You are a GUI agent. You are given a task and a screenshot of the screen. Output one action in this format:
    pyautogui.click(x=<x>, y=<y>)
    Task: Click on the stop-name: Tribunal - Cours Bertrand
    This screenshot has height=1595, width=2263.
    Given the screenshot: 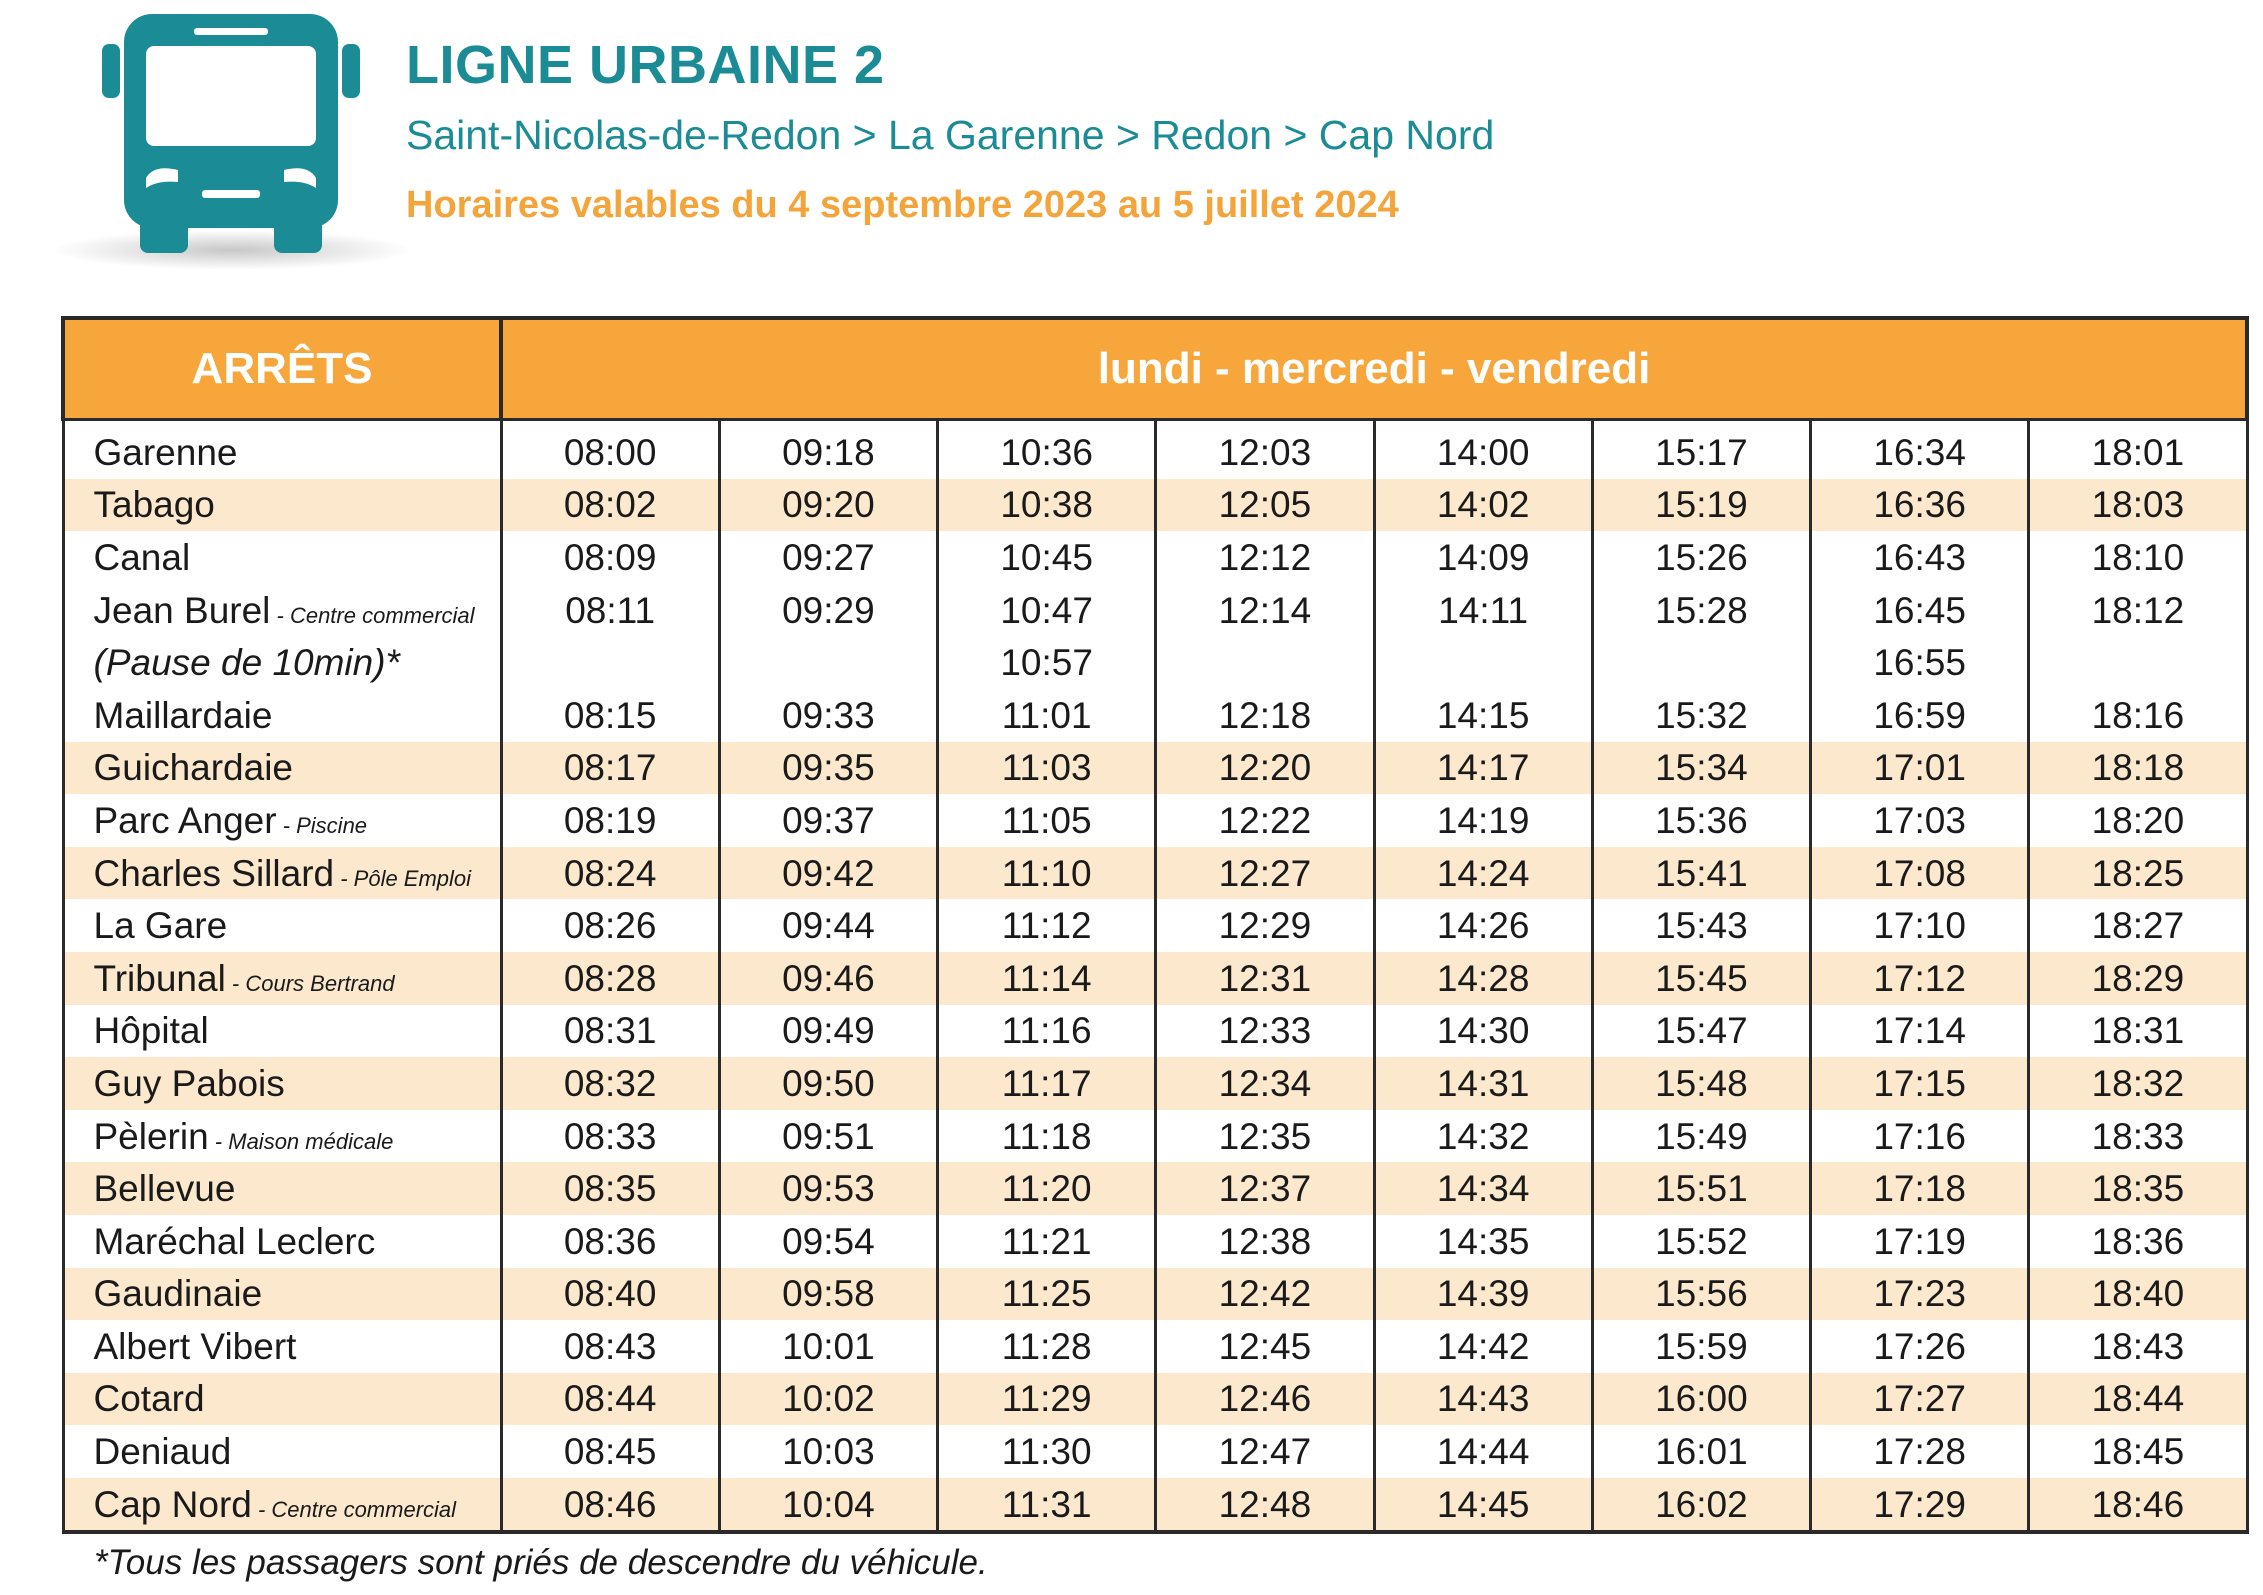 What is the action you would take?
    pyautogui.click(x=282, y=978)
    